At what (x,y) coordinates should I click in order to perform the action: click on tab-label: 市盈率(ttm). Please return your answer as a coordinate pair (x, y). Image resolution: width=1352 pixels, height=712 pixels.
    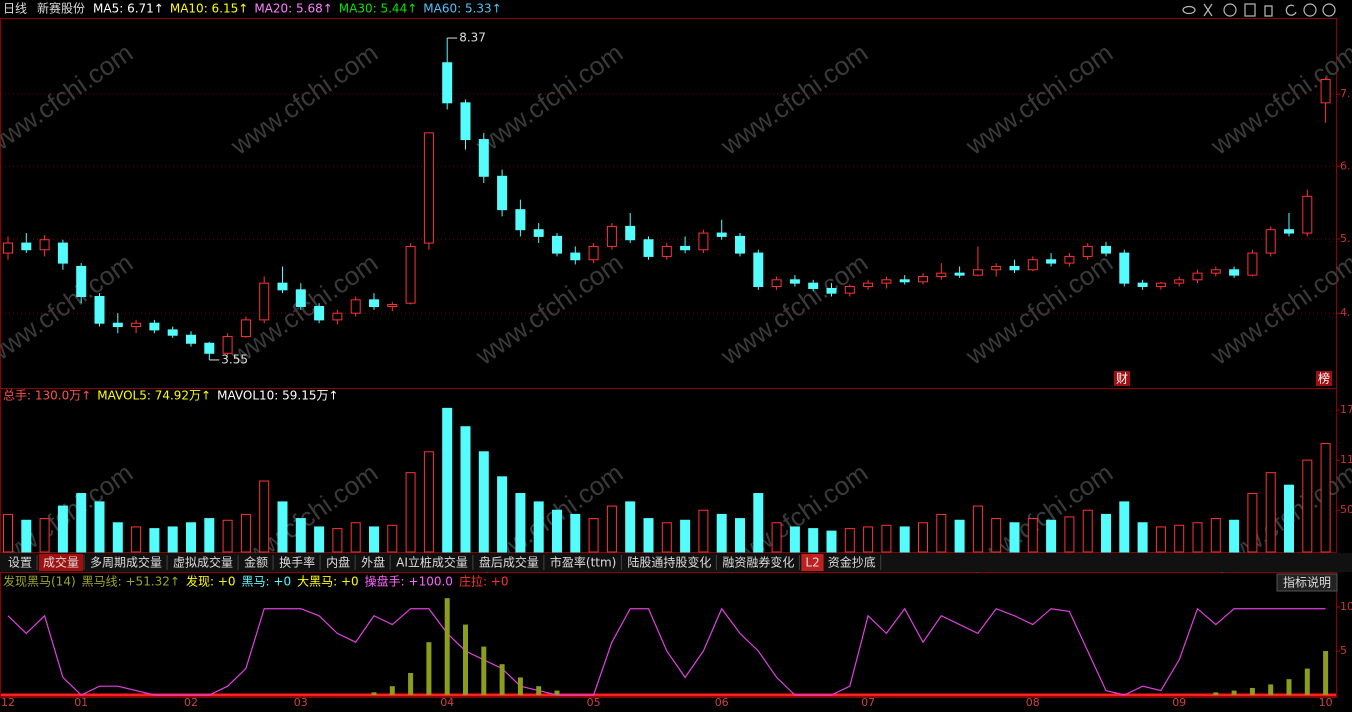
    Looking at the image, I should click on (583, 562).